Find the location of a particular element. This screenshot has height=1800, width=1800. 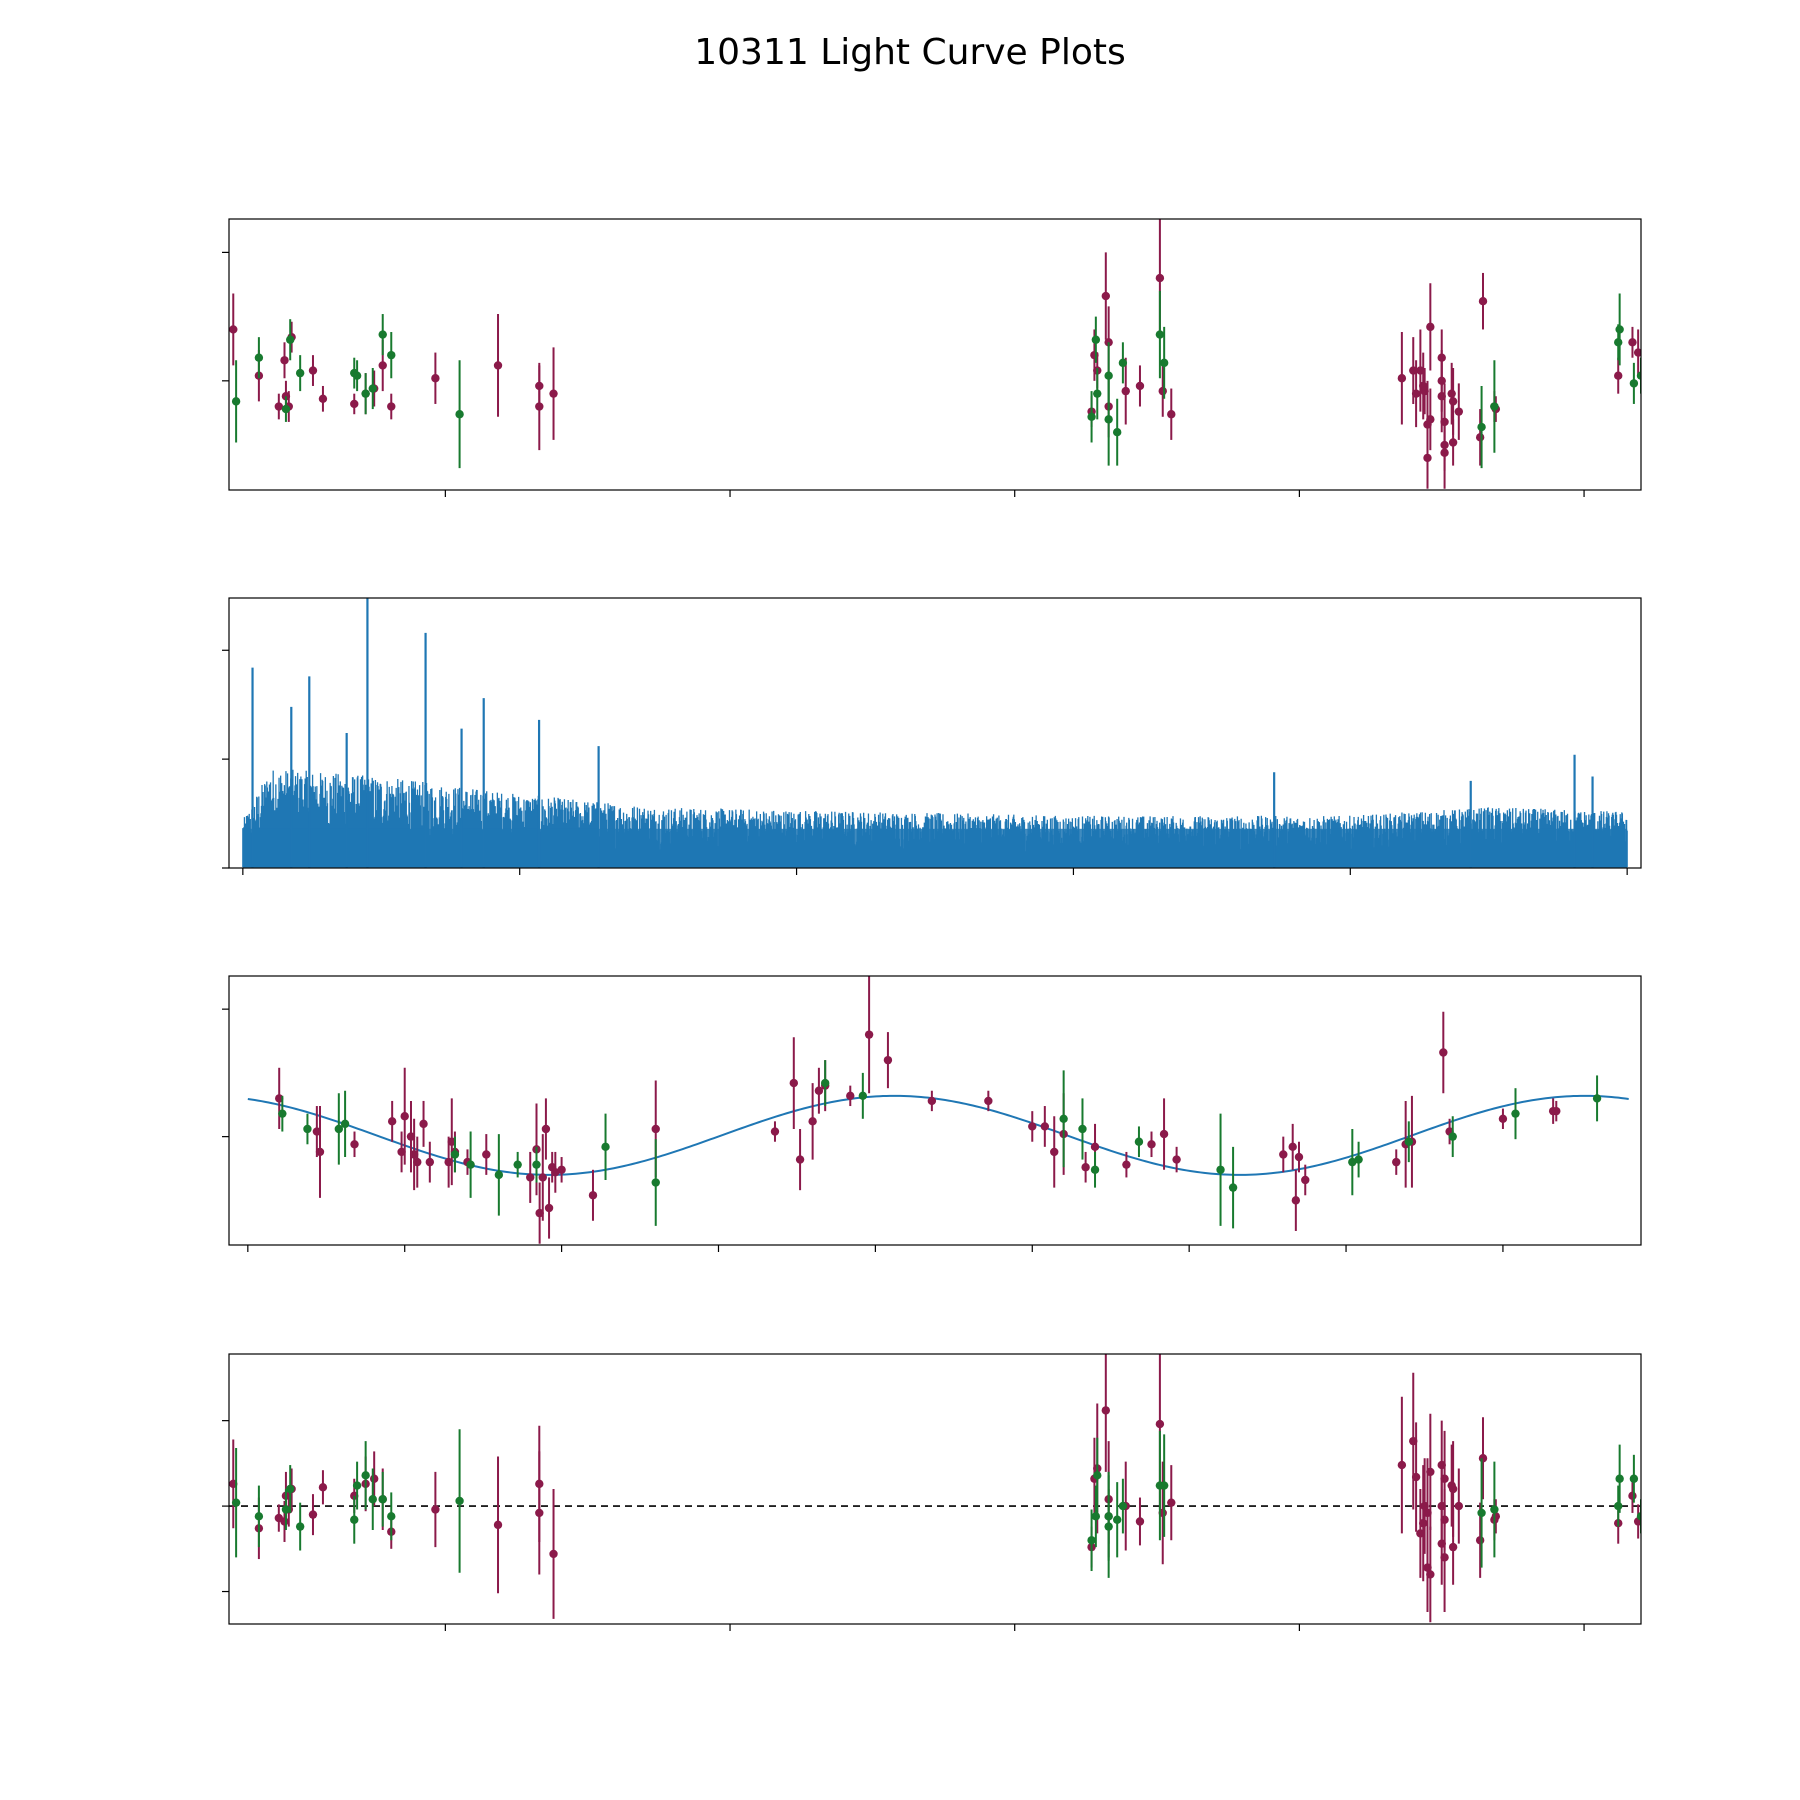

fit-curve is located at coordinates (938, 1135).